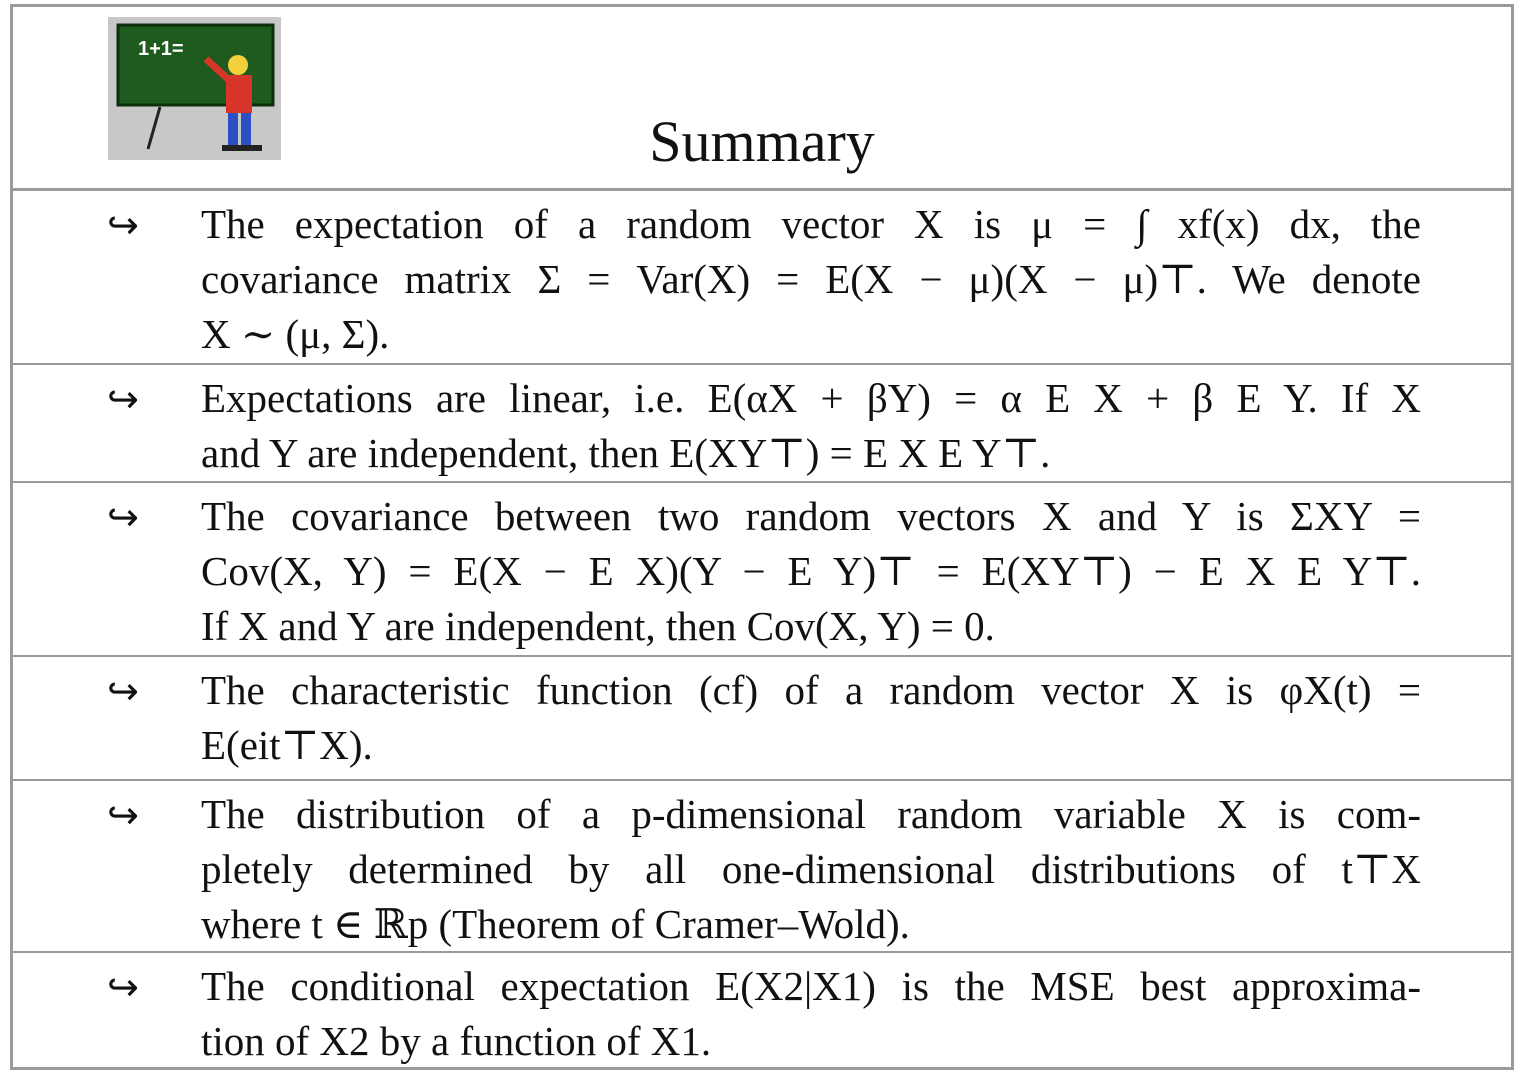 The height and width of the screenshot is (1074, 1520). Describe the element at coordinates (194, 88) in the screenshot. I see `teacher-at-blackboard-icon: 1+1=` at that location.